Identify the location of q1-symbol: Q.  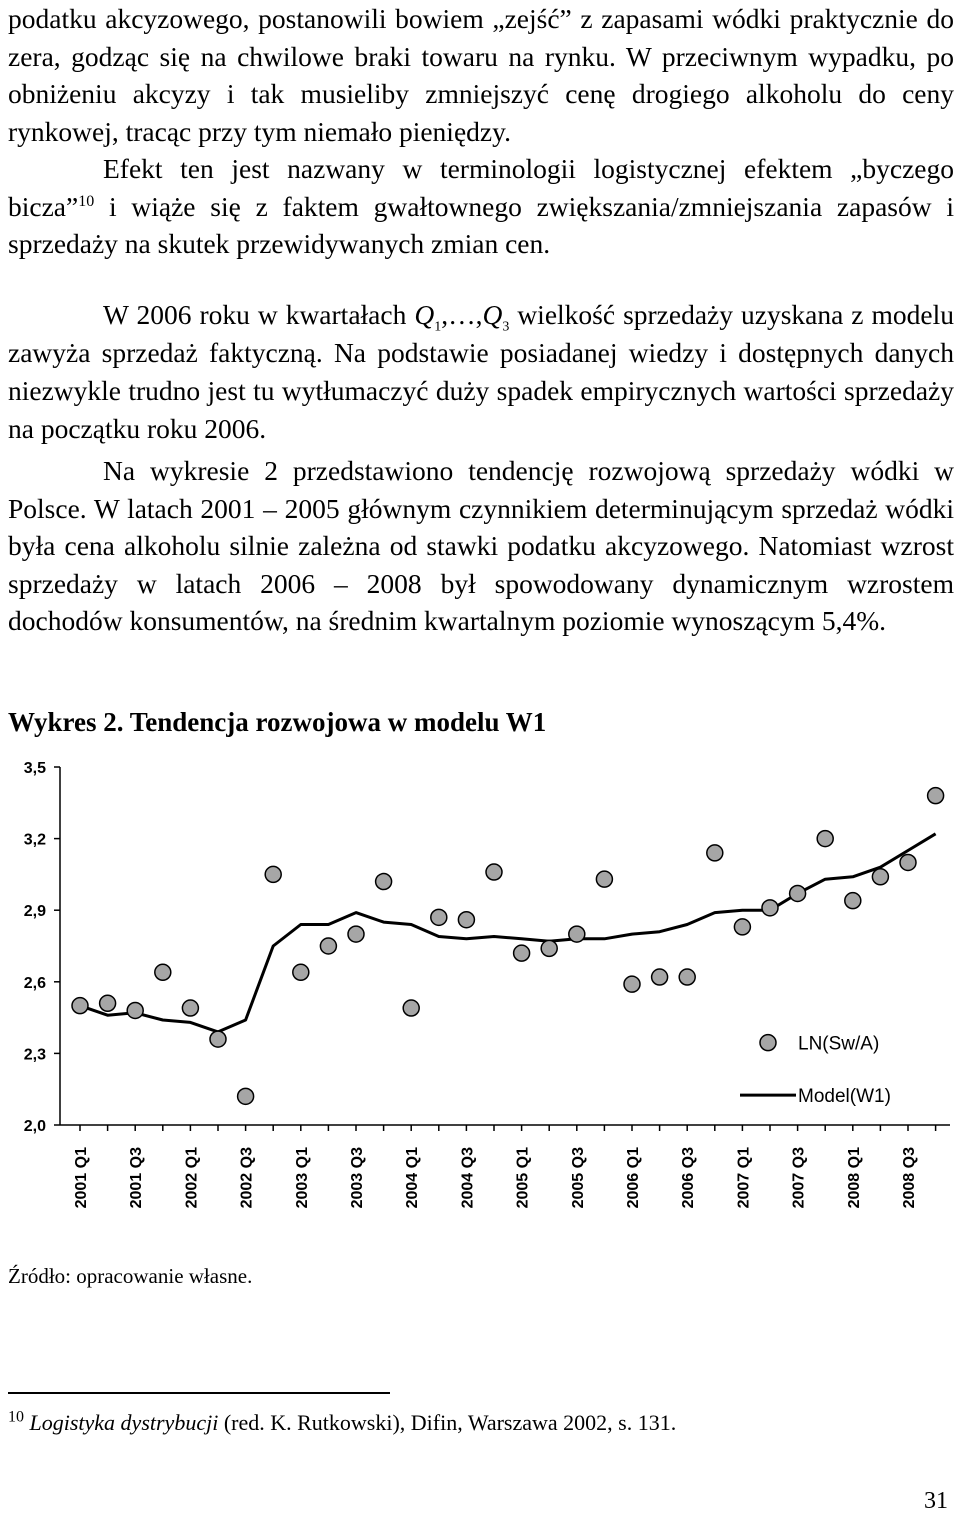
(424, 314).